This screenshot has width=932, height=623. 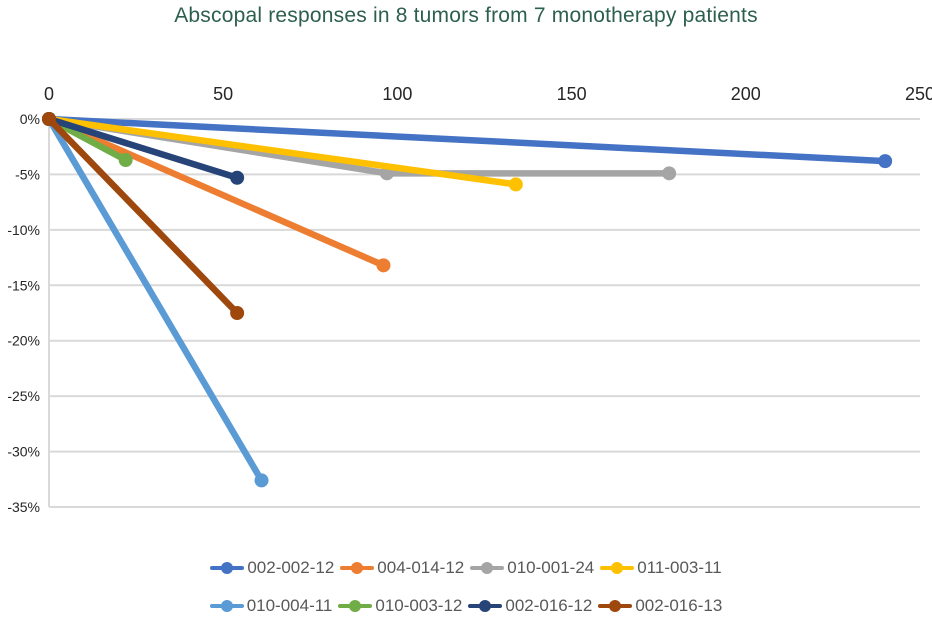 What do you see at coordinates (419, 605) in the screenshot?
I see `legend-item-label: 010-003-12` at bounding box center [419, 605].